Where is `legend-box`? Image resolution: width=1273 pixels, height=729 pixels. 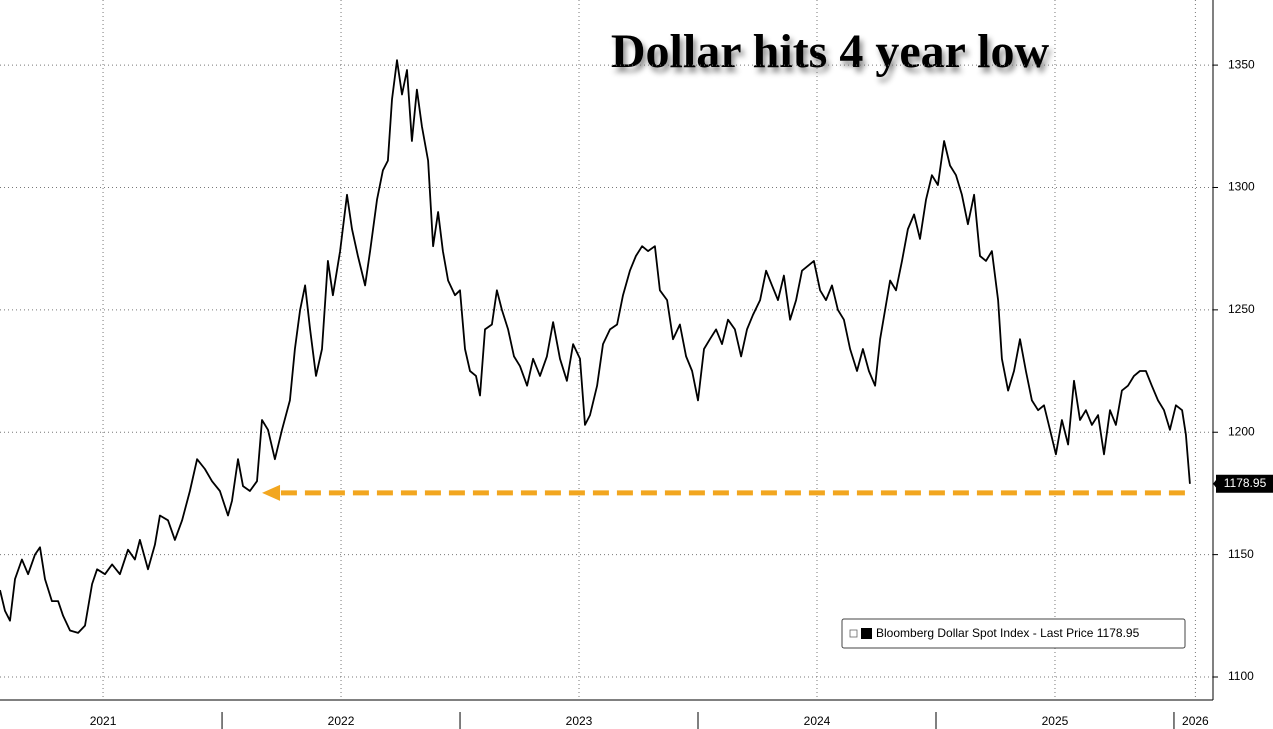 legend-box is located at coordinates (1013, 633).